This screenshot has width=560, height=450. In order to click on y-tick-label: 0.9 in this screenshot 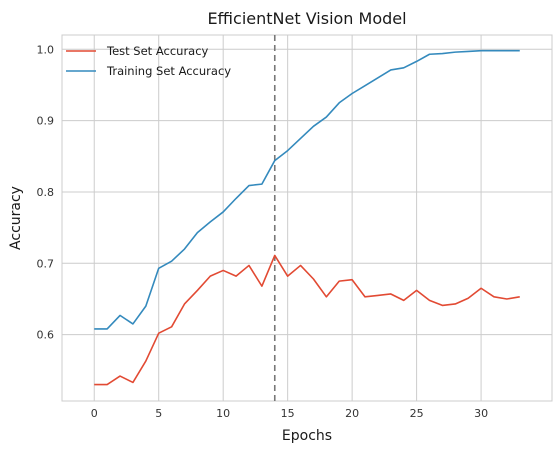, I will do `click(46, 121)`.